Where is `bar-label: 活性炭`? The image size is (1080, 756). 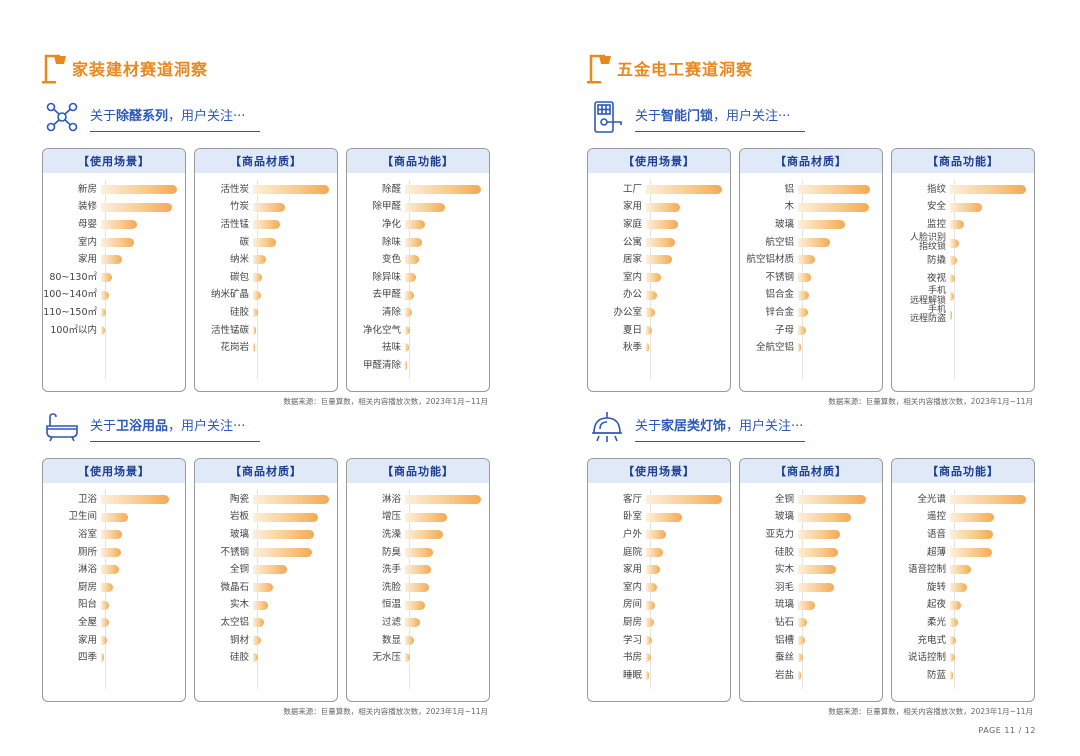 bar-label: 活性炭 is located at coordinates (234, 189).